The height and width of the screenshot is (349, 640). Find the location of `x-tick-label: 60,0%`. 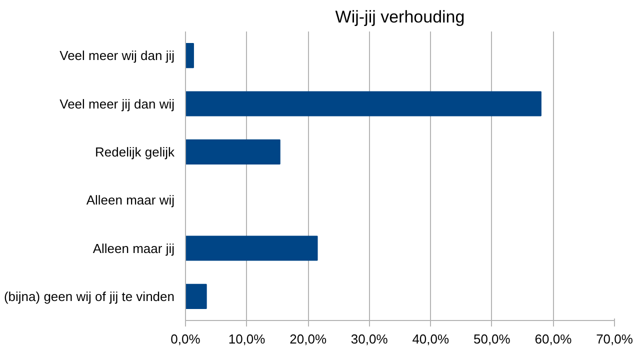

x-tick-label: 60,0% is located at coordinates (553, 339).